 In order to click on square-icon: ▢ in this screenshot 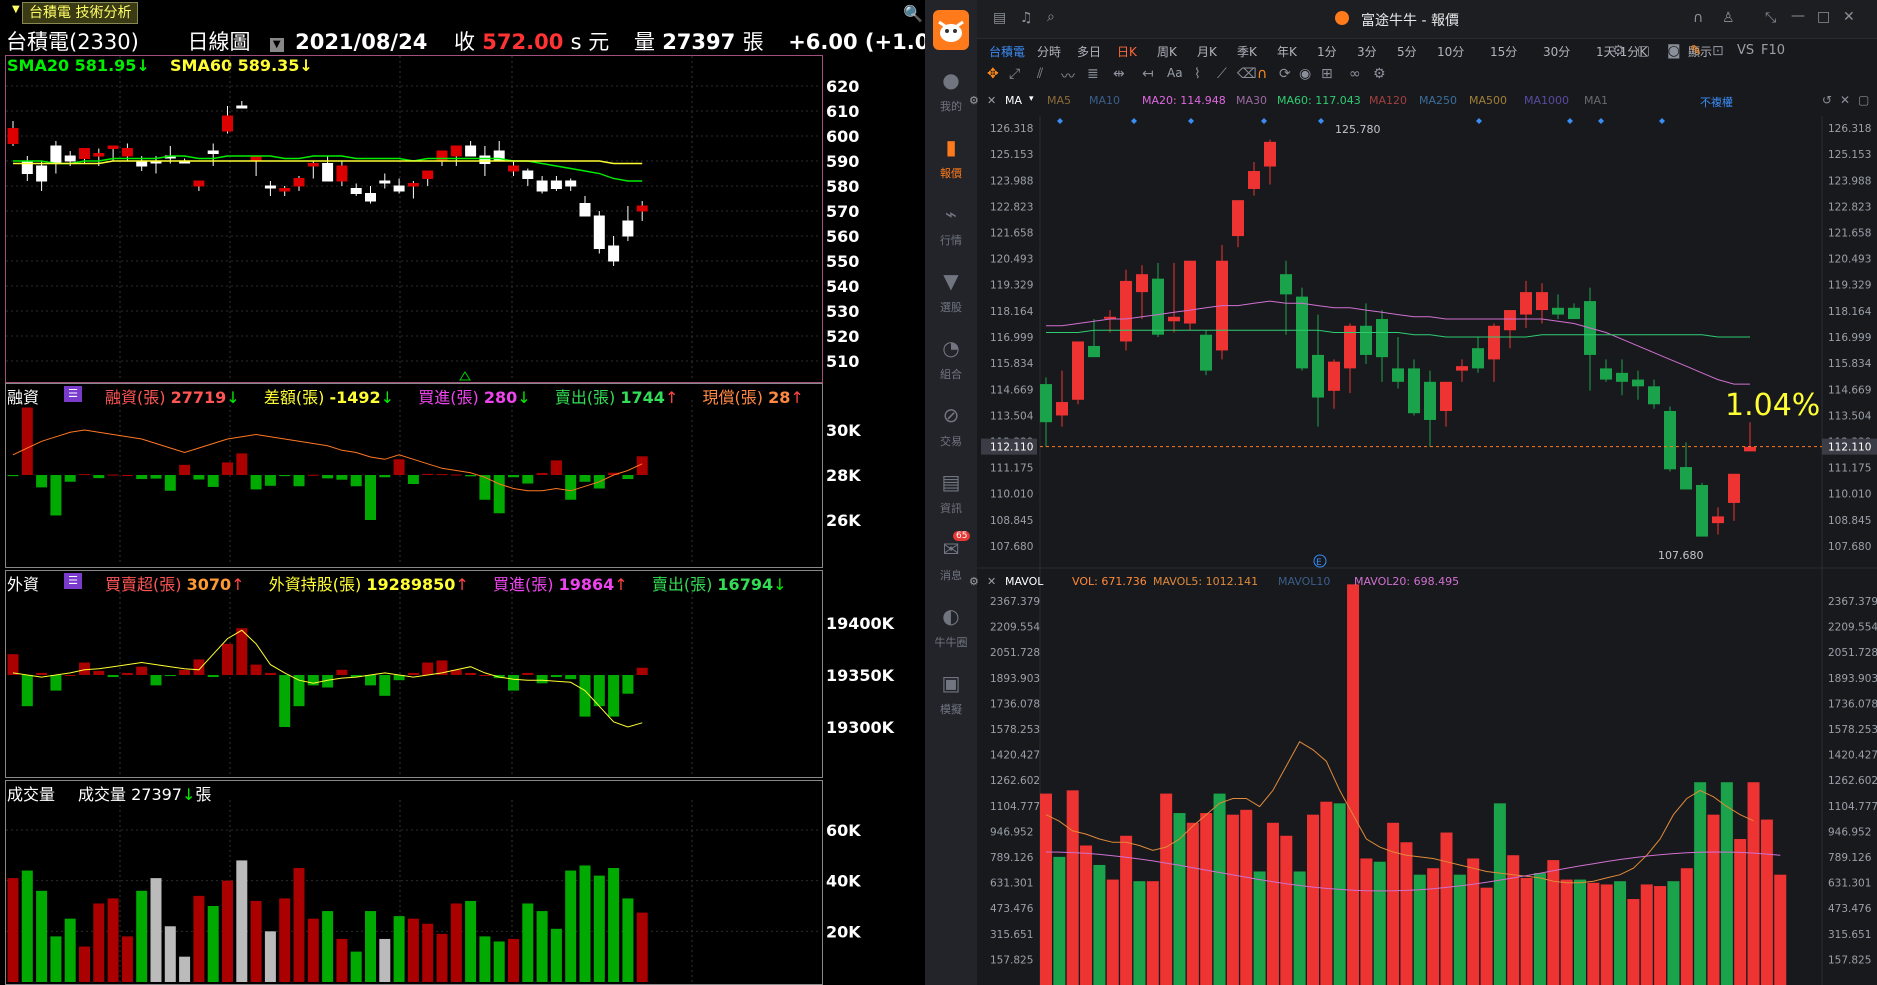, I will do `click(1644, 51)`.